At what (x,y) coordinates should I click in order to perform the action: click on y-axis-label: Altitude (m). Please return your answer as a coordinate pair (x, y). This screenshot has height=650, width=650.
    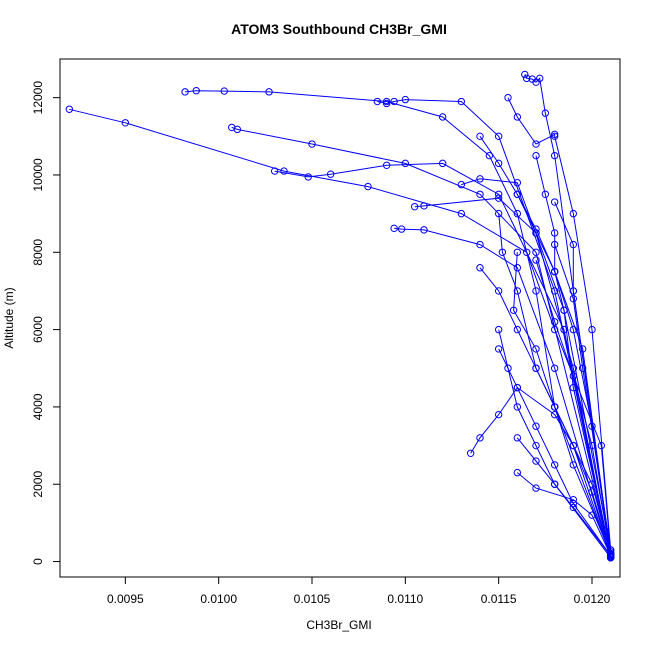
    Looking at the image, I should click on (9, 317).